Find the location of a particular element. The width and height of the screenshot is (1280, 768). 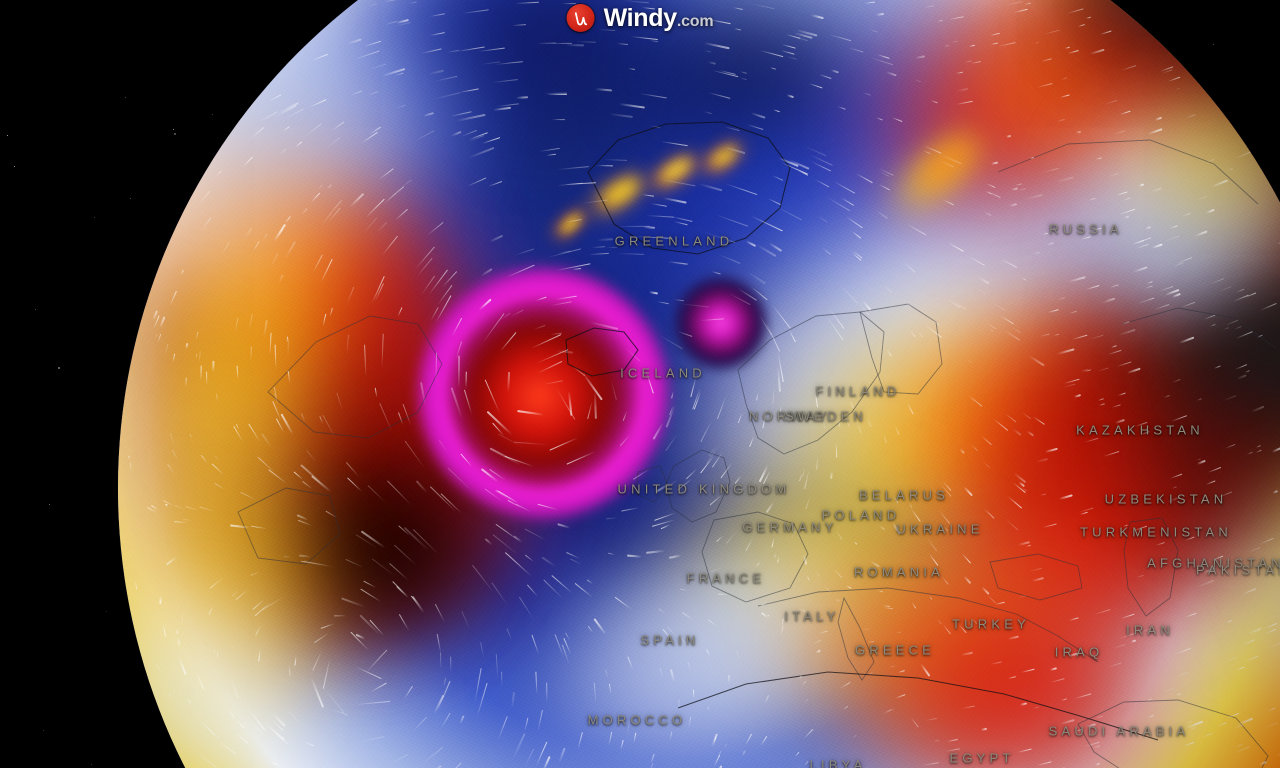

brand-name: Windy is located at coordinates (640, 17).